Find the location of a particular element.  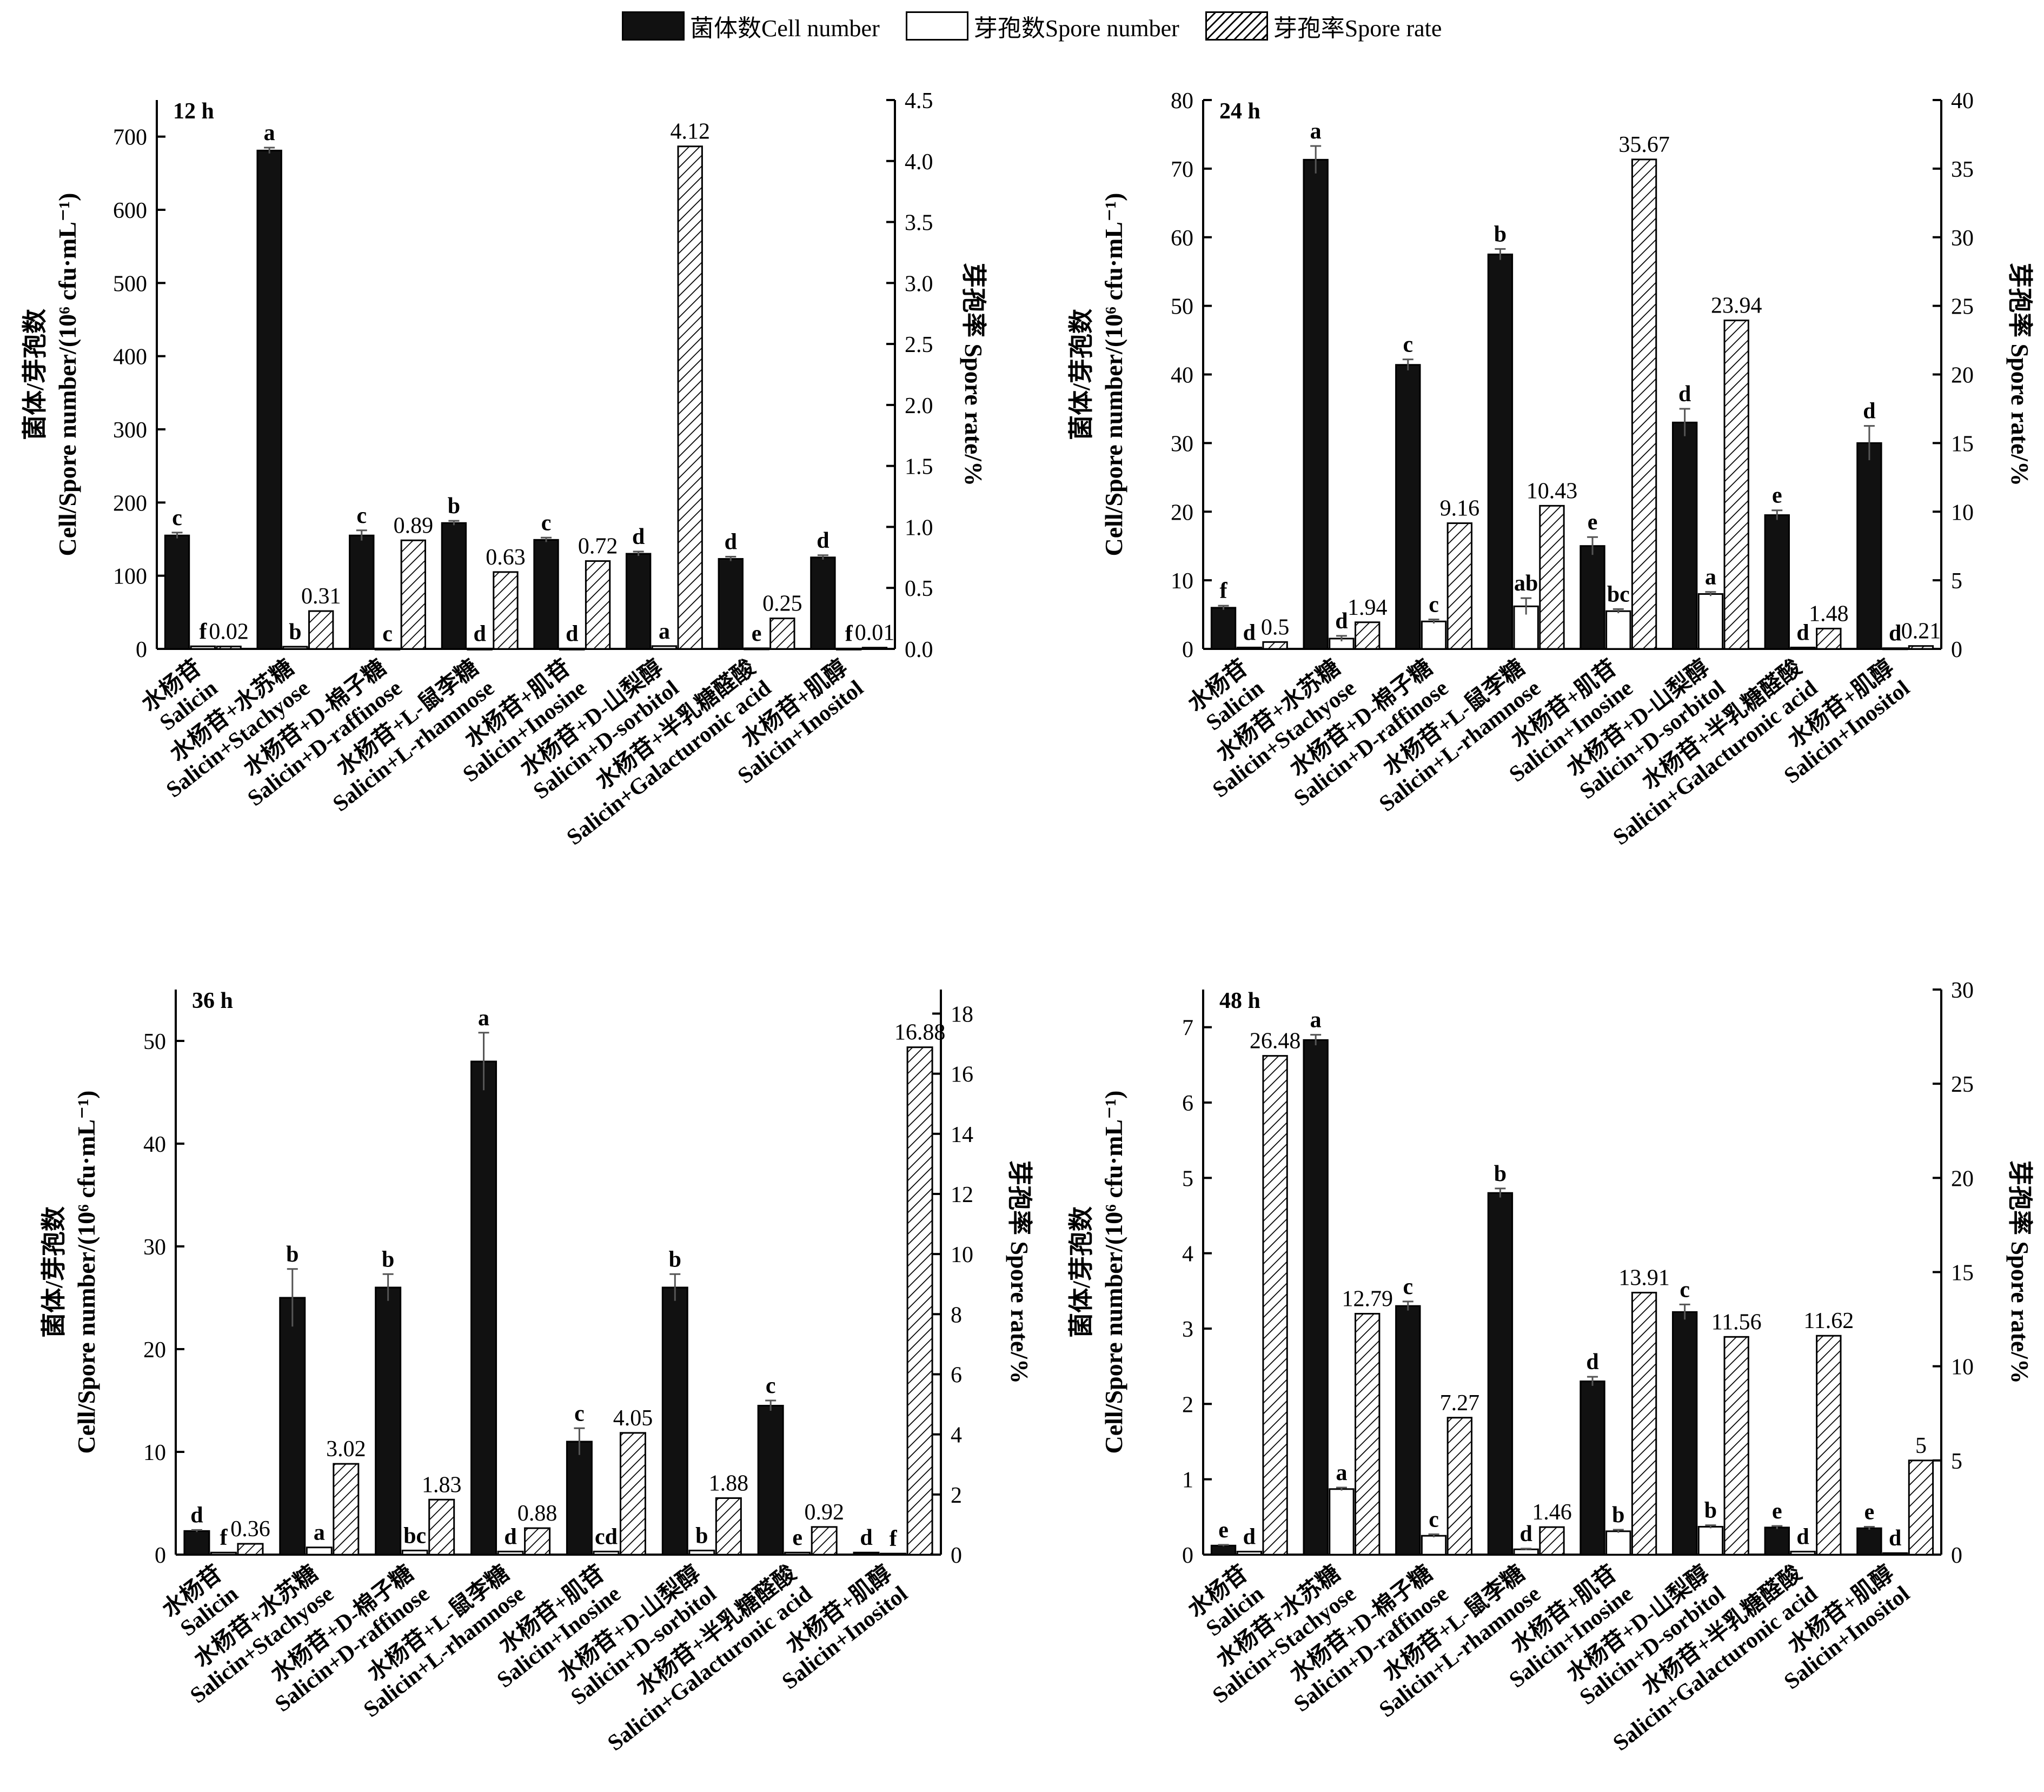

letter-spore: a is located at coordinates (1342, 1473).